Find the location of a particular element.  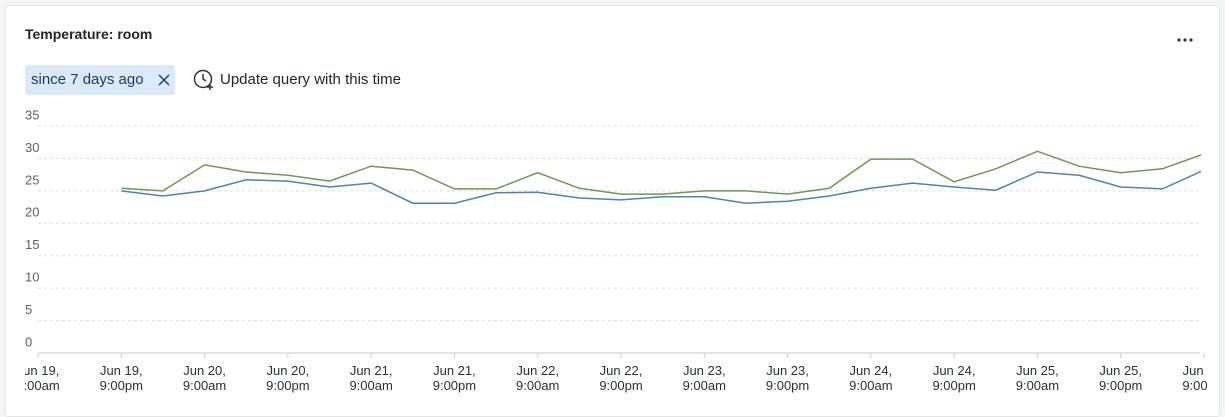

x-tick-label: Jun 25, 9:00am is located at coordinates (1037, 378).